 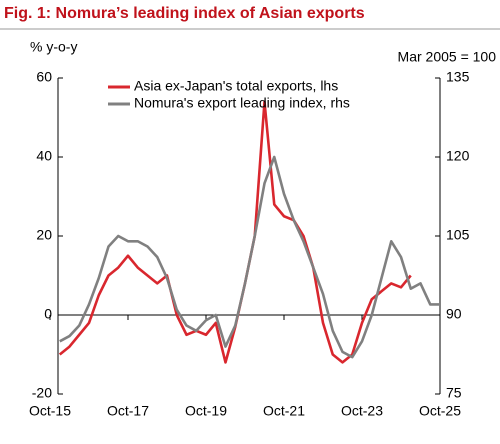 What do you see at coordinates (53, 47) in the screenshot?
I see `y-axis-label: % y-o-y` at bounding box center [53, 47].